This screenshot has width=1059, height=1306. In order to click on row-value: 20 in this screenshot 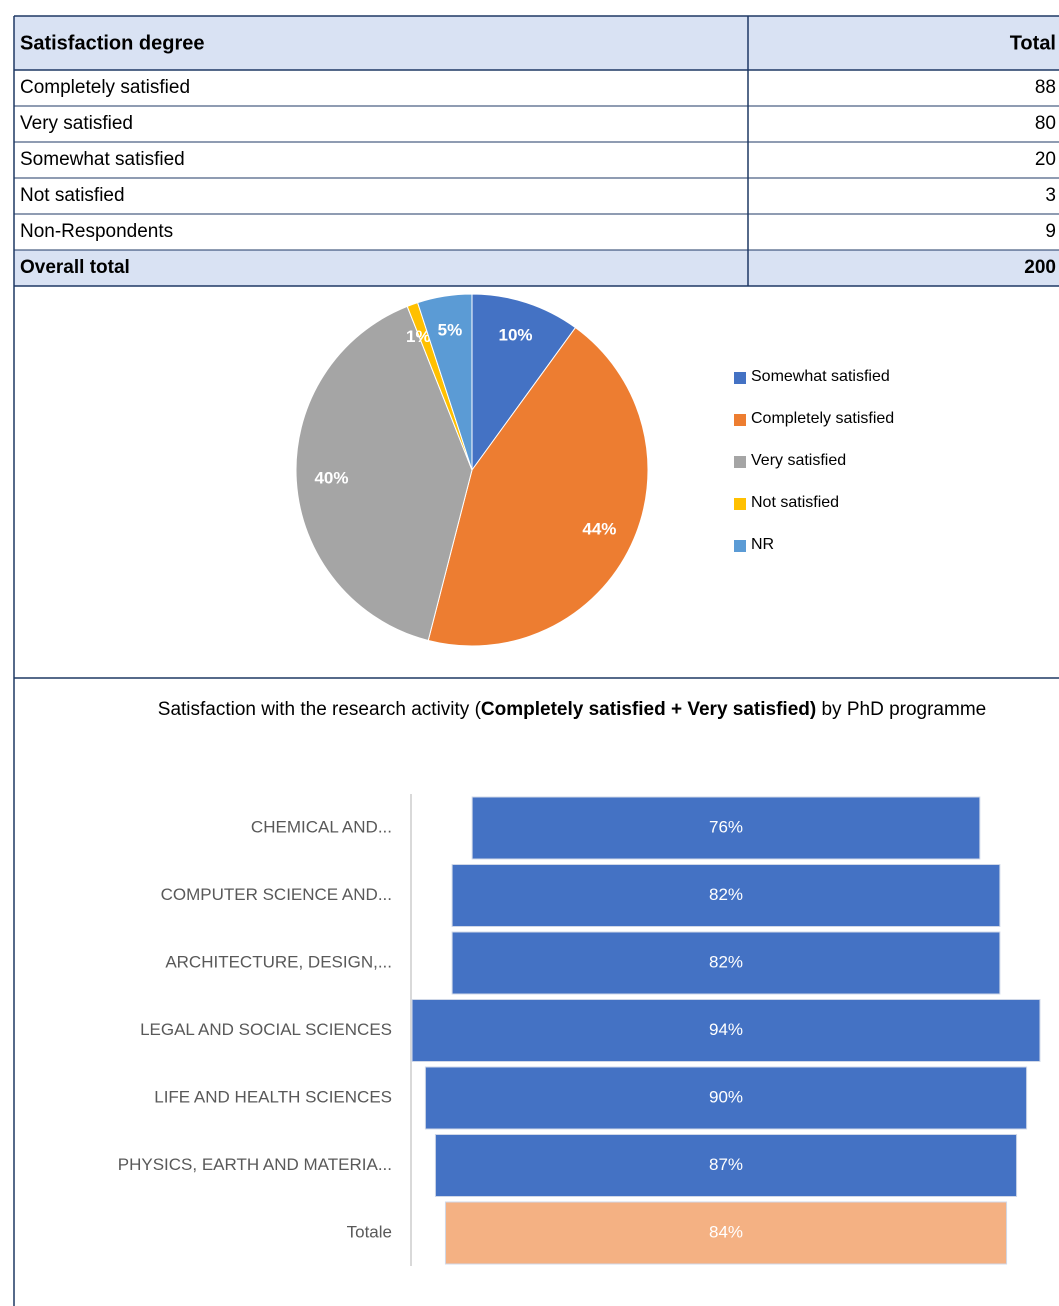, I will do `click(1045, 159)`.